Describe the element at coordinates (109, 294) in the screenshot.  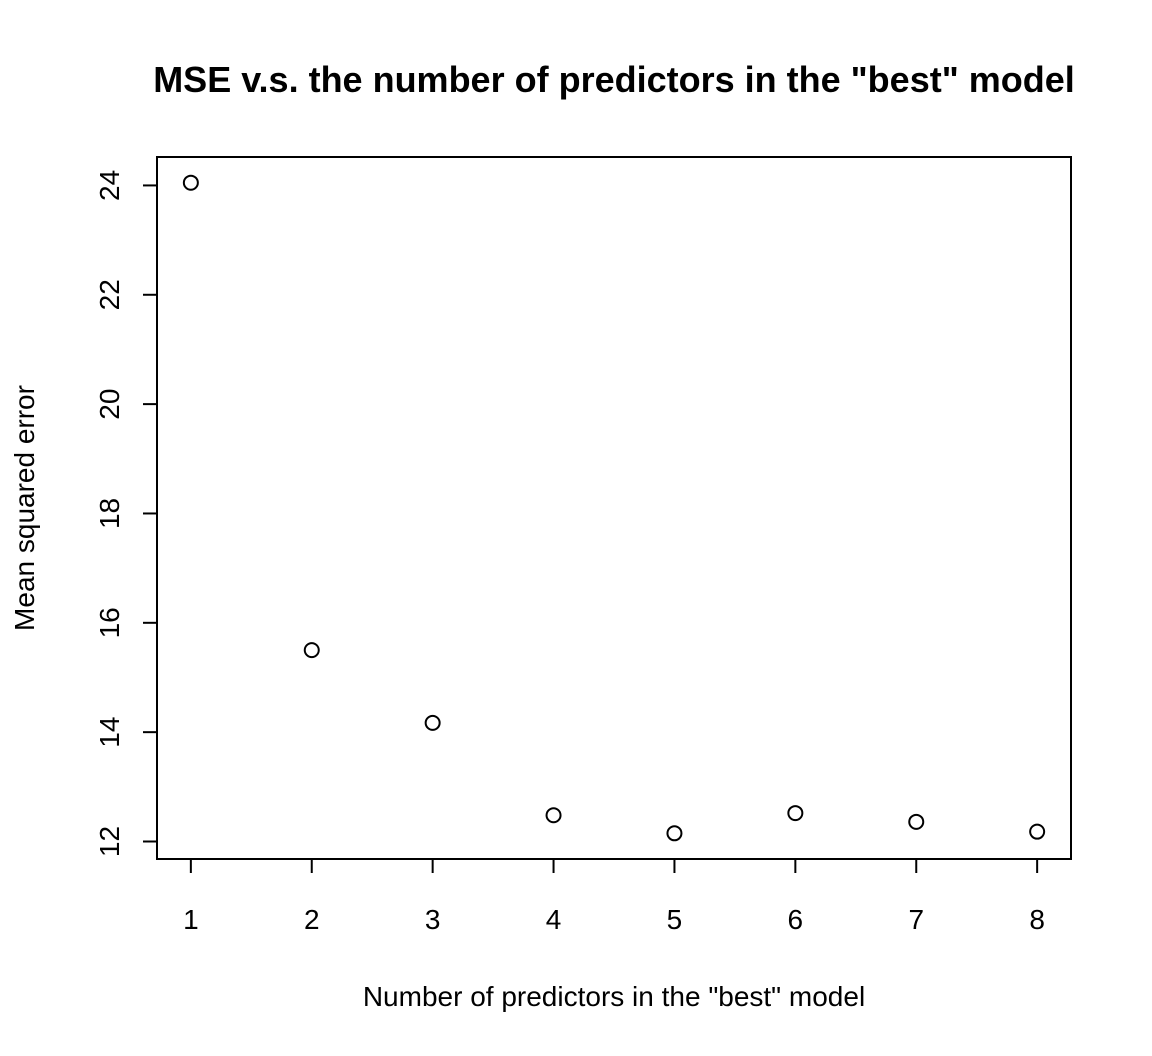
I see `y-tick-label: 22` at that location.